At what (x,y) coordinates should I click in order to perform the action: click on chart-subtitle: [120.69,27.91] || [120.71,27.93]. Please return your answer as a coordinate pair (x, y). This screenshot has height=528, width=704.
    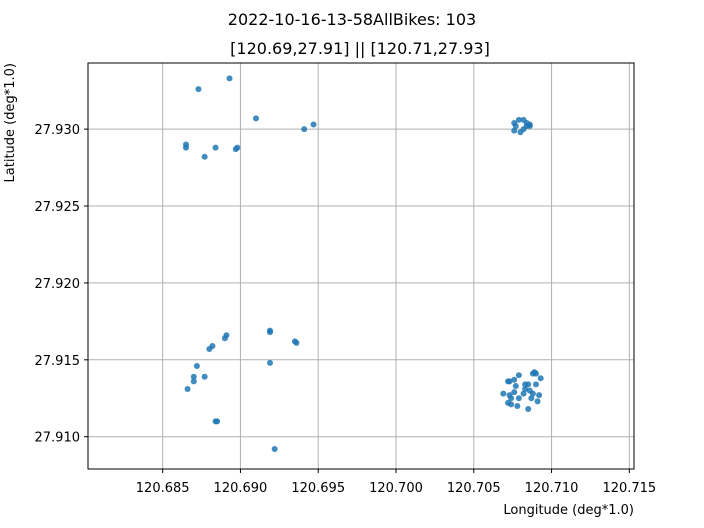
    Looking at the image, I should click on (360, 48).